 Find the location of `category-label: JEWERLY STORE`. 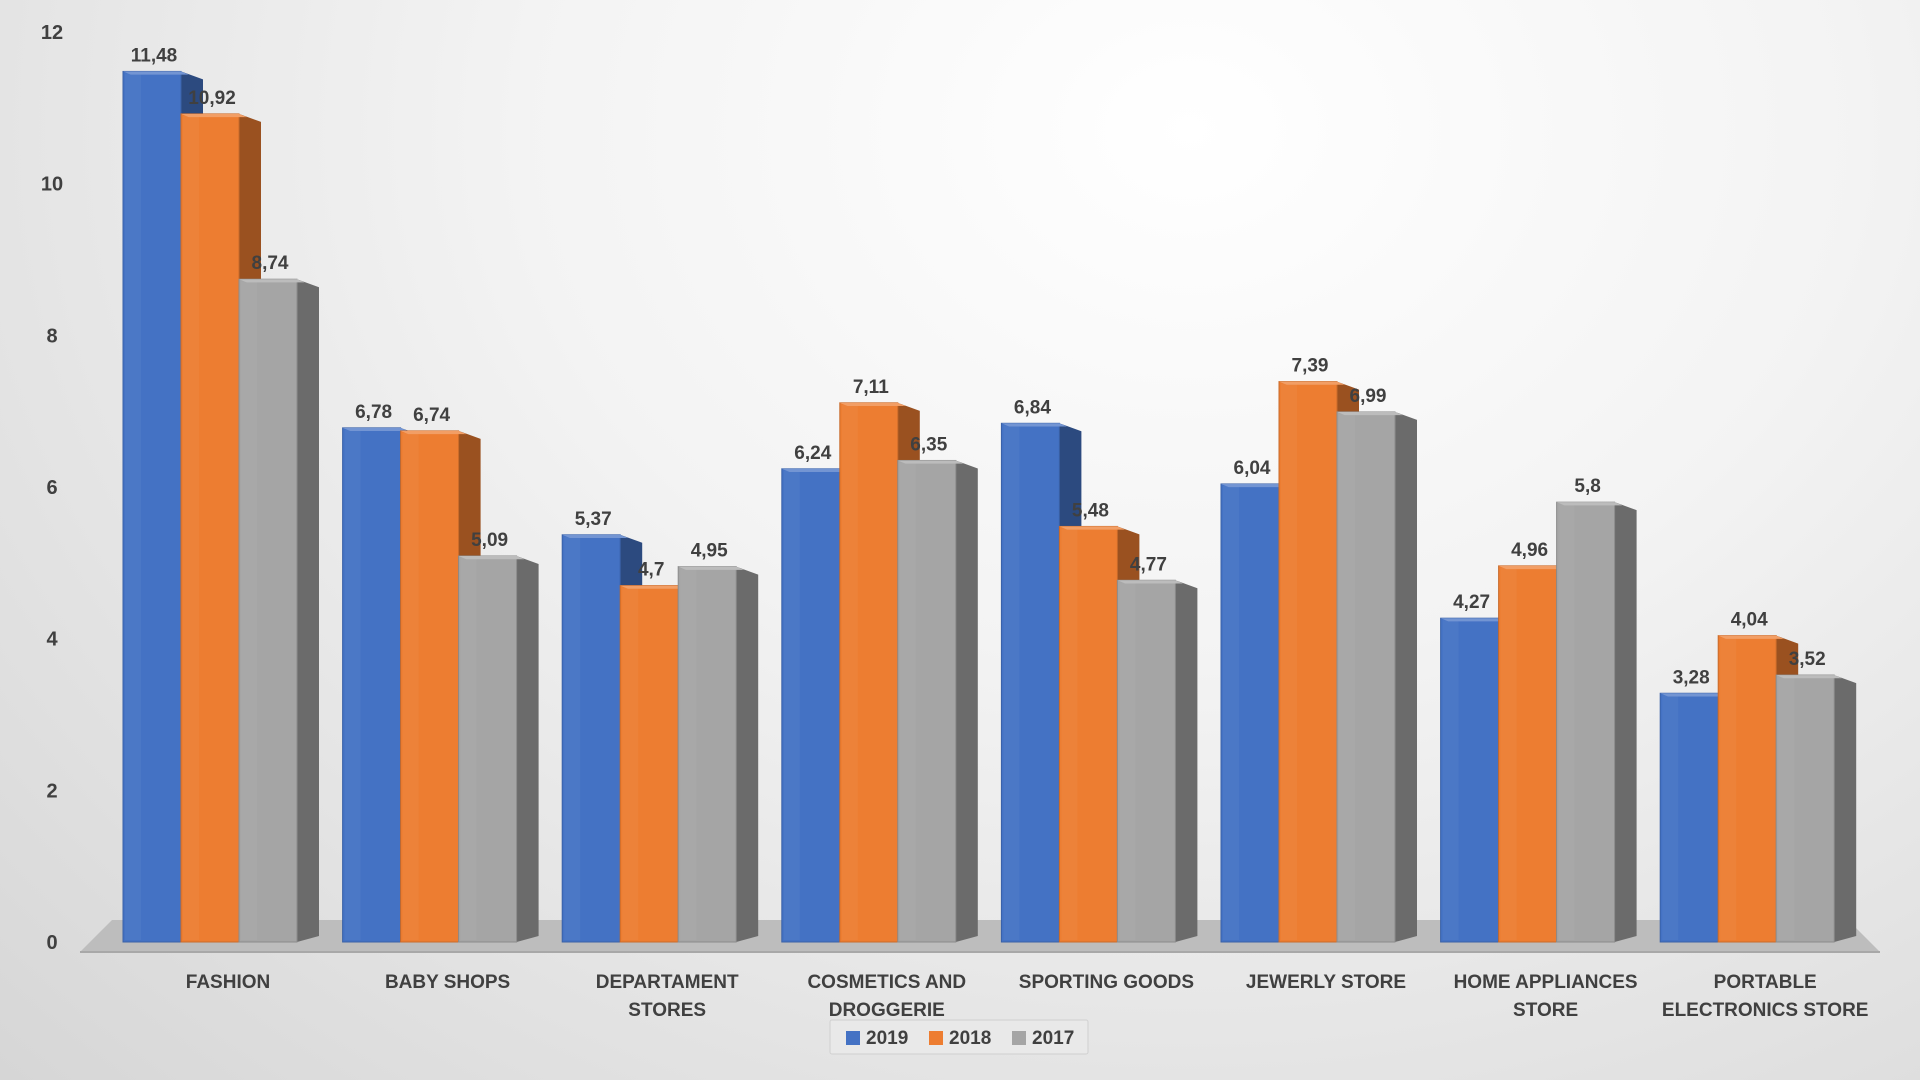

category-label: JEWERLY STORE is located at coordinates (1326, 982).